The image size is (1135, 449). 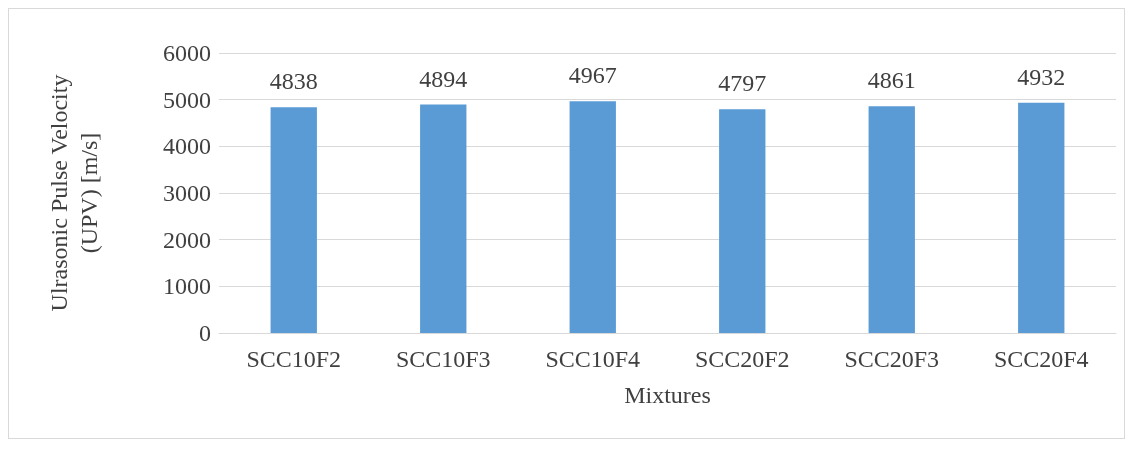 I want to click on x-tick-label: SCC10F3, so click(x=443, y=359).